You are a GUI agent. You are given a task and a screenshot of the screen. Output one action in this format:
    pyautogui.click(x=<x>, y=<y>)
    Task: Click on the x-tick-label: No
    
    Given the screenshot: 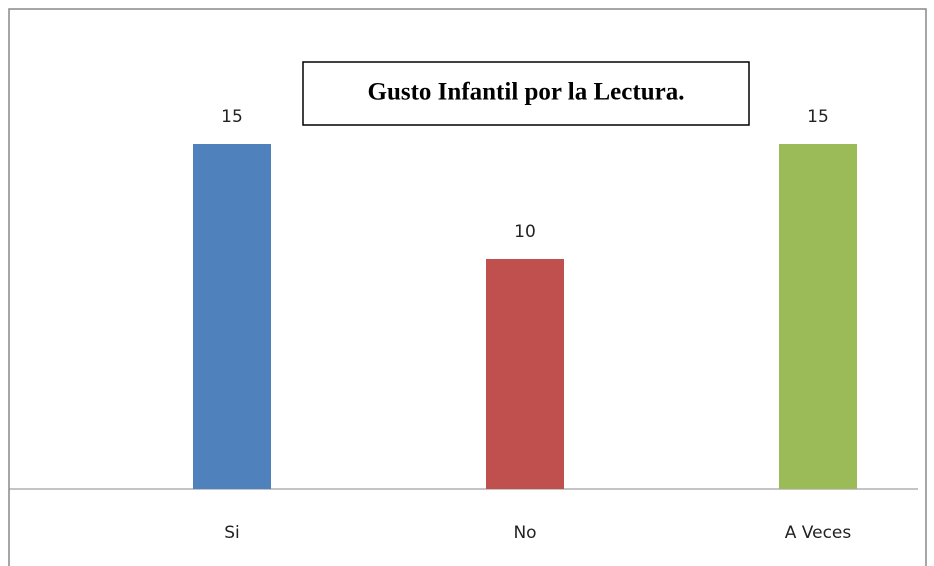 What is the action you would take?
    pyautogui.click(x=524, y=533)
    